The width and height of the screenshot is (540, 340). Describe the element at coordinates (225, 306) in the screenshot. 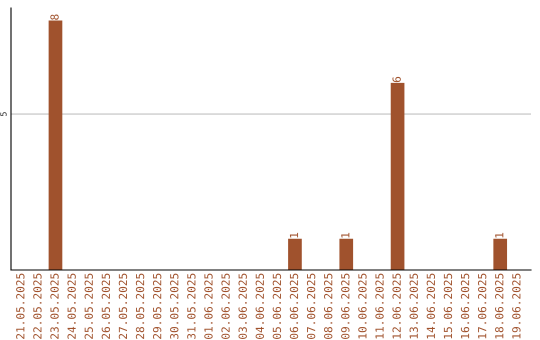

I see `x-tick-label: 02.06.2025` at that location.